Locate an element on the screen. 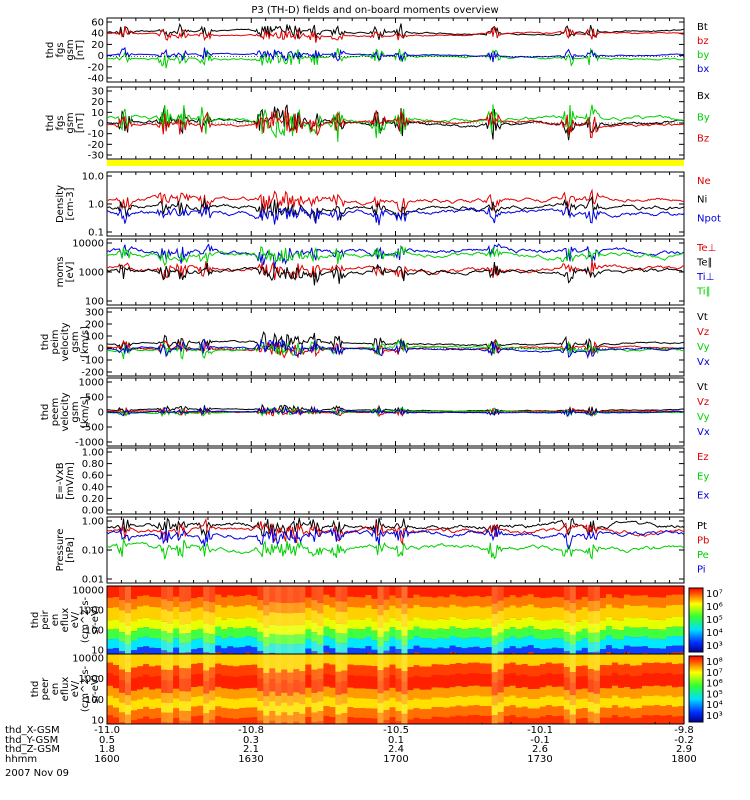 Image resolution: width=750 pixels, height=800 pixels. colorbar-label: 10³ is located at coordinates (714, 646).